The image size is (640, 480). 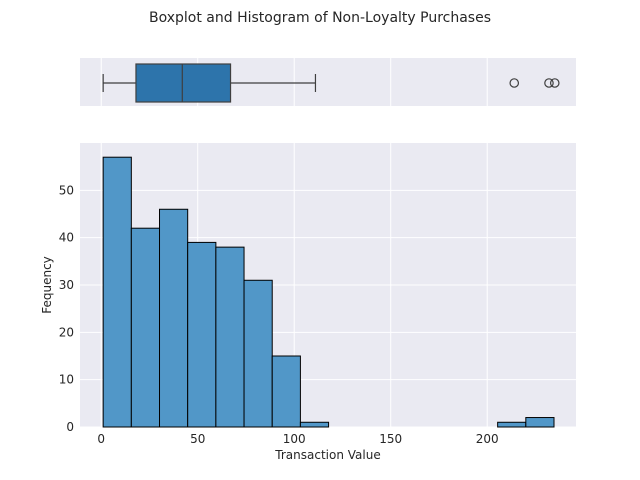 I want to click on y-tick-label: 50, so click(x=66, y=190).